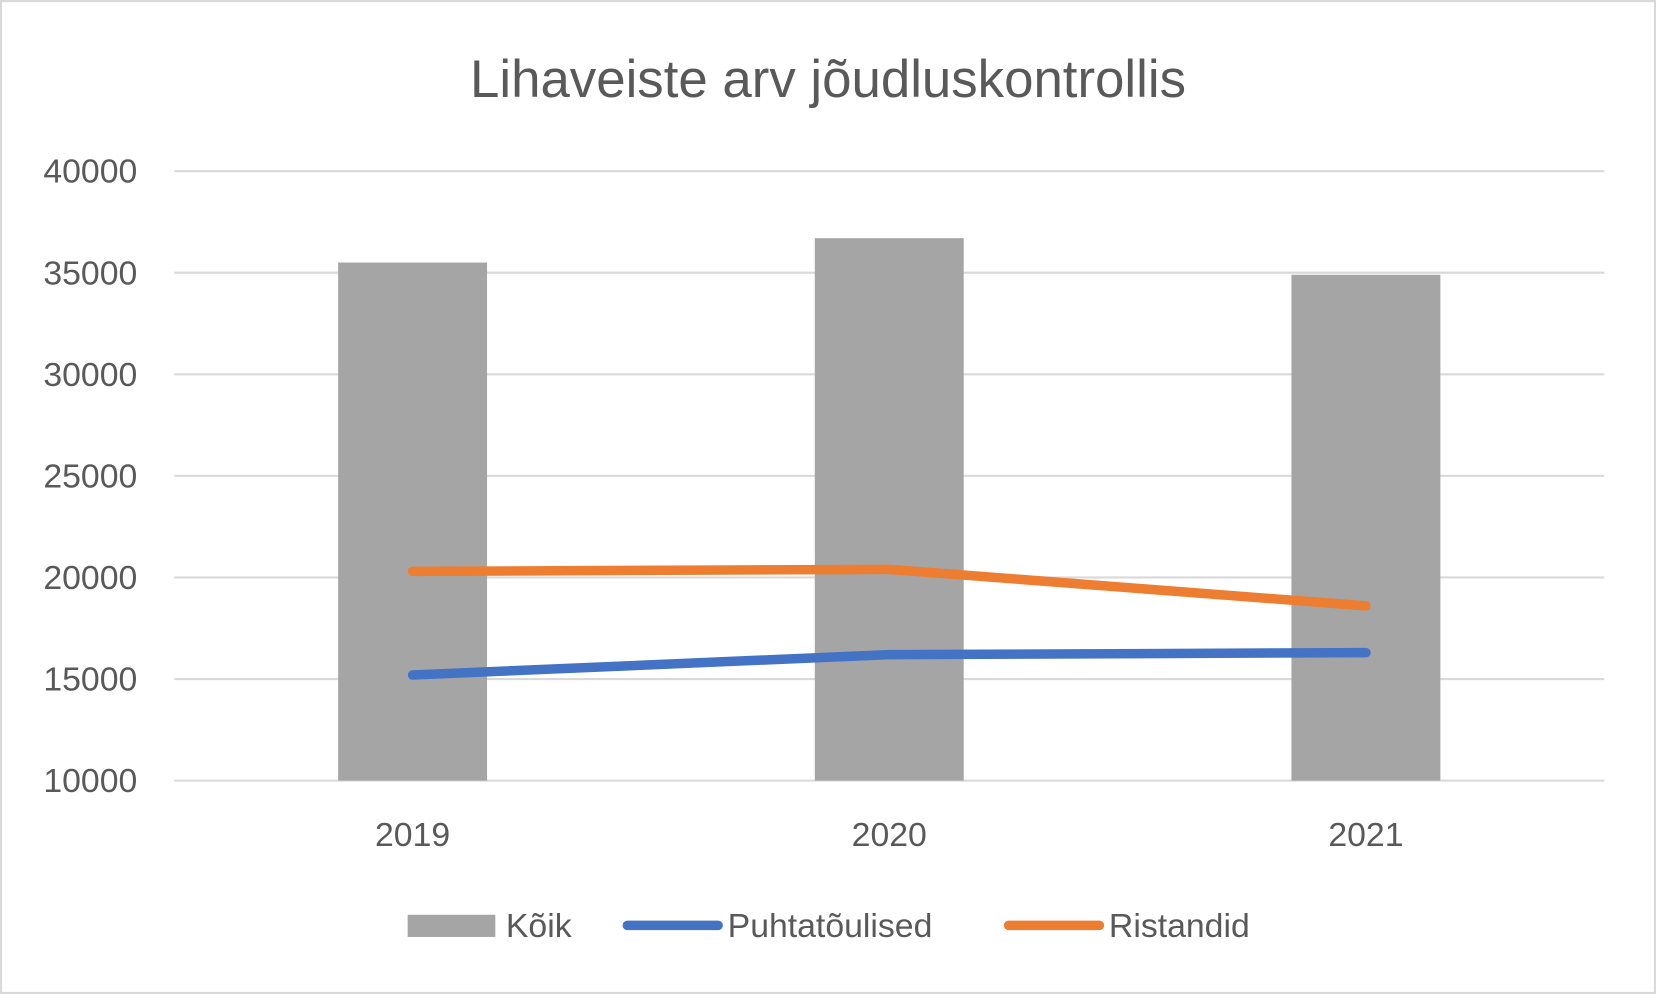  Describe the element at coordinates (1365, 835) in the screenshot. I see `x-tick-label: 2021` at that location.